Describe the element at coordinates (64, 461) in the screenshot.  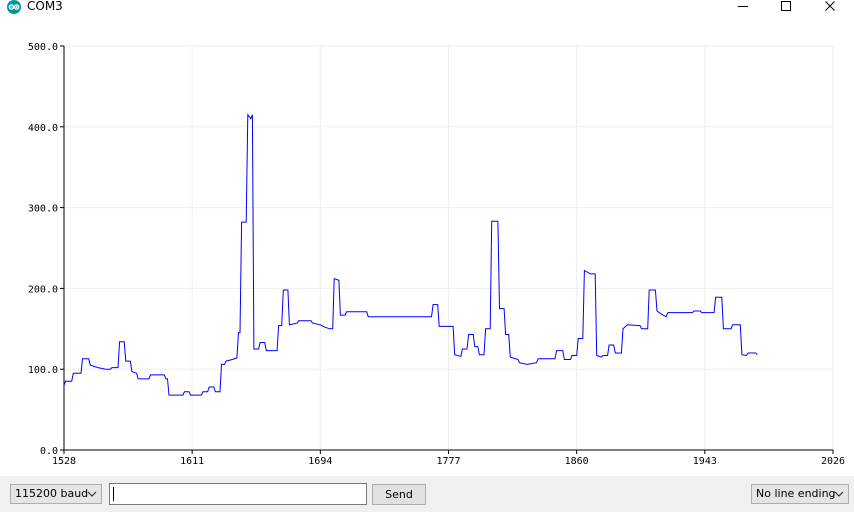
I see `x-tick-label: 1528` at that location.